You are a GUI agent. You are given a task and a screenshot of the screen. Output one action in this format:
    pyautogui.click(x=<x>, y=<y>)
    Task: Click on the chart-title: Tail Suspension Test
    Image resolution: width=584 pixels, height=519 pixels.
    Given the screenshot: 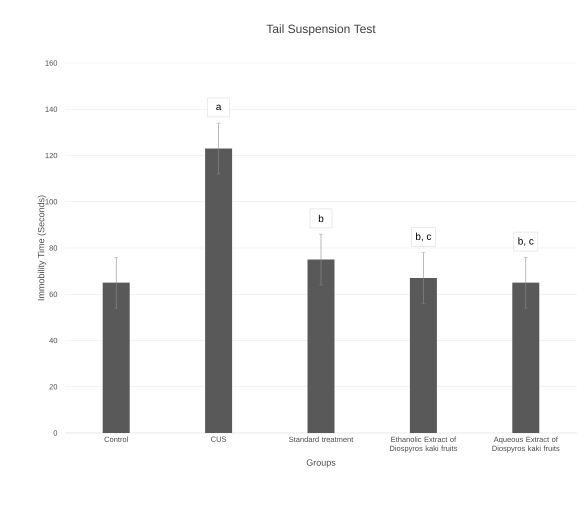 What is the action you would take?
    pyautogui.click(x=321, y=30)
    